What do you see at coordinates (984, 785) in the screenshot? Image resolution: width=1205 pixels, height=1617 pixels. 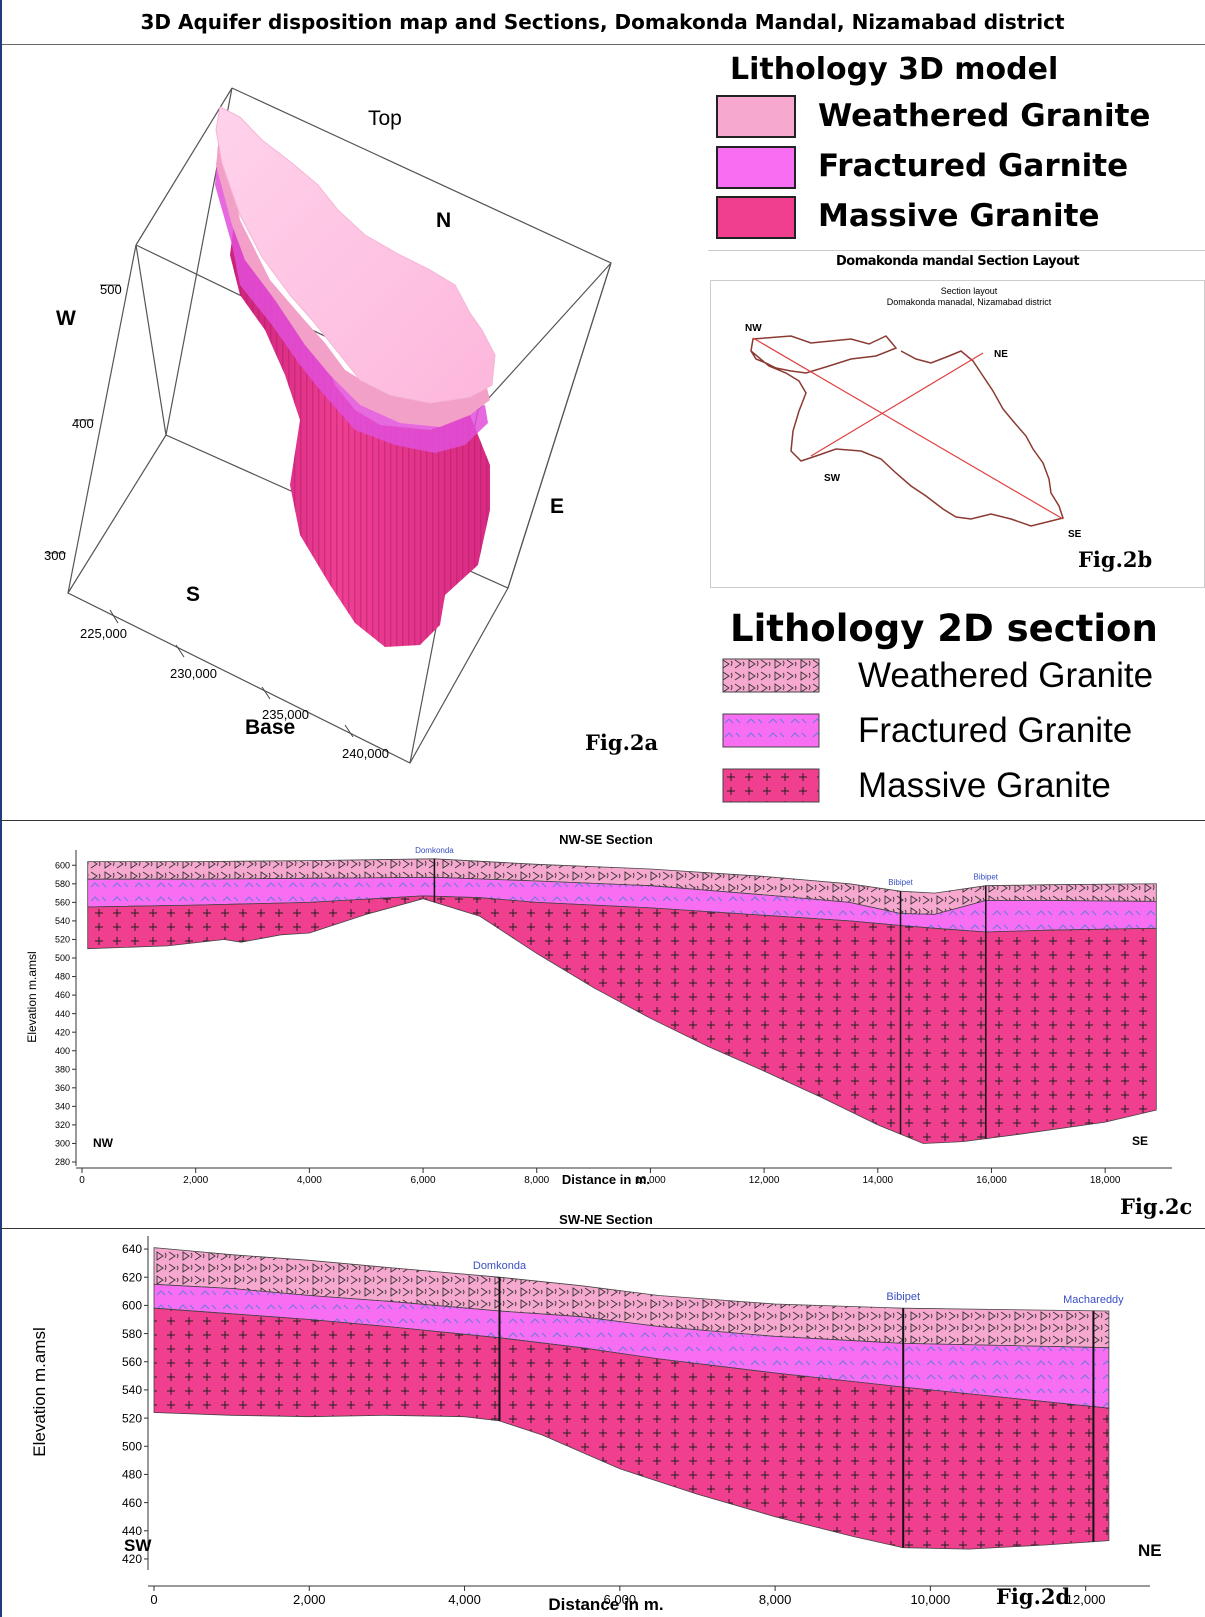 I see `legend-2d-massive: Massive Granite` at bounding box center [984, 785].